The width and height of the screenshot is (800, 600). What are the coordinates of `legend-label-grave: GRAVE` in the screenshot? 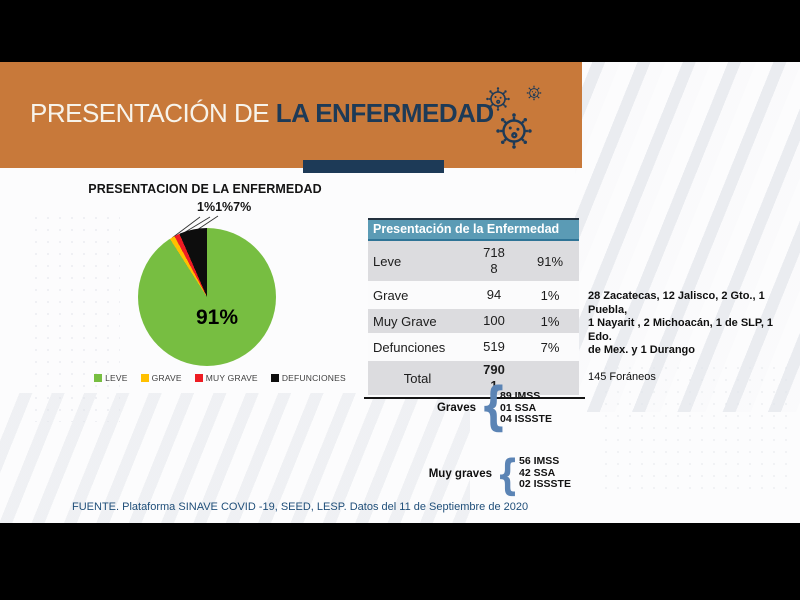 It's located at (166, 378).